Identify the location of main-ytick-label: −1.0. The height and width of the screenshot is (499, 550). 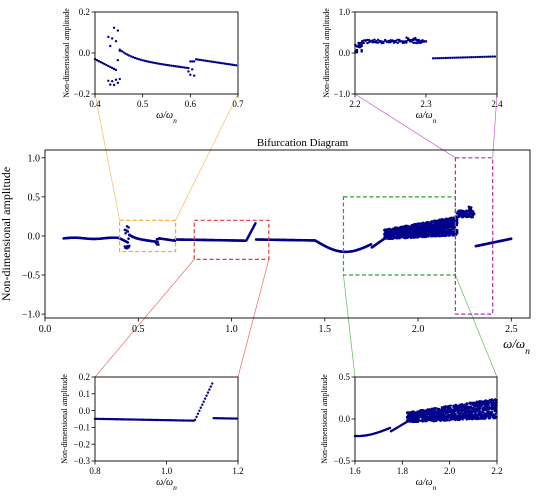
(31, 315).